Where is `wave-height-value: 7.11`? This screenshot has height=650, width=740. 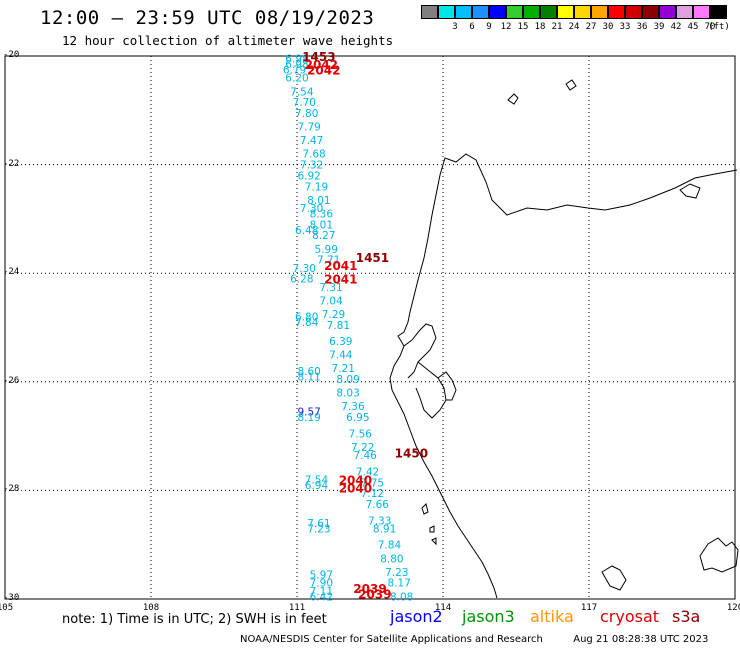
wave-height-value: 7.11 is located at coordinates (321, 592).